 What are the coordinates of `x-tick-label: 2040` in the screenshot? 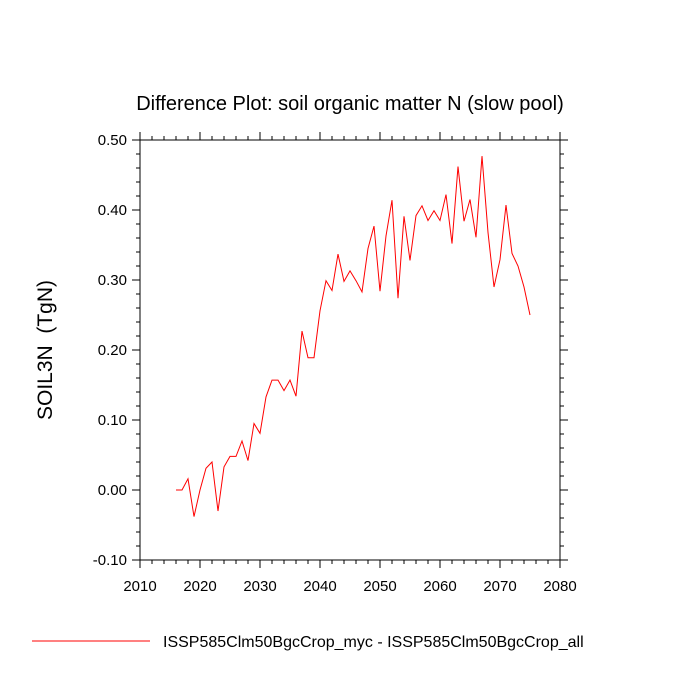 It's located at (319, 586).